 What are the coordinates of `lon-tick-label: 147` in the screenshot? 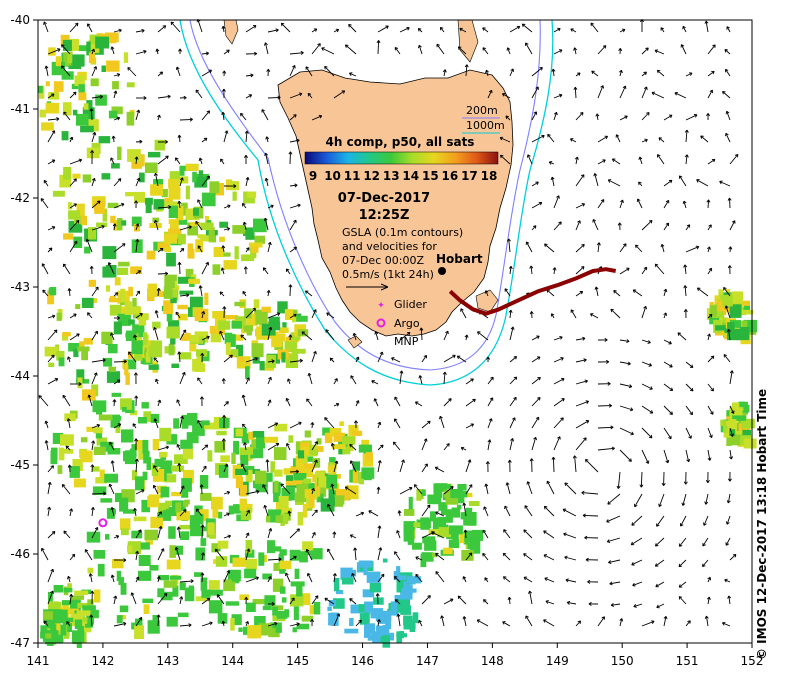 It's located at (427, 661).